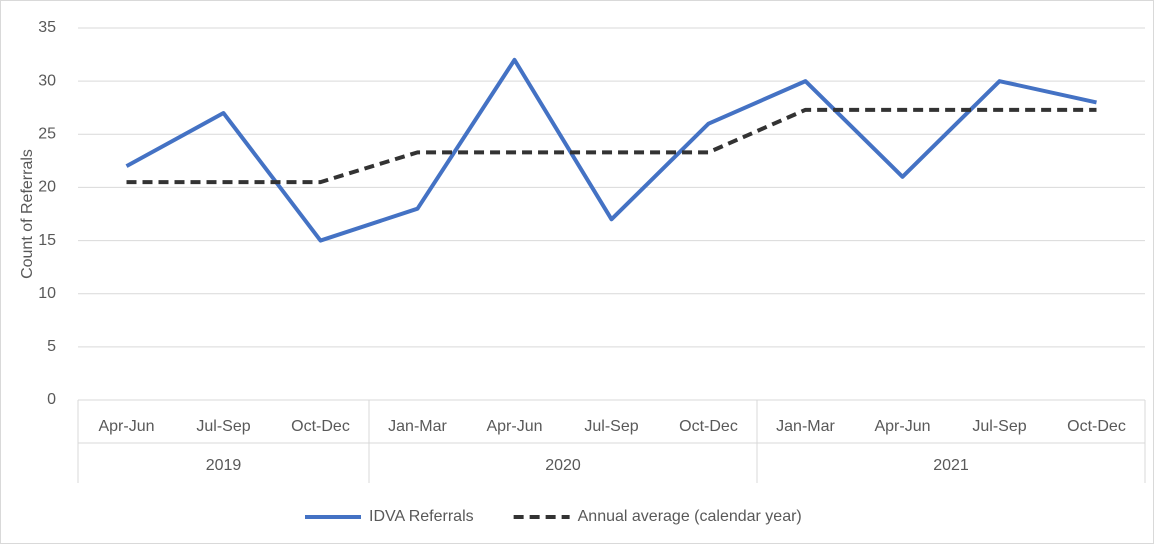  What do you see at coordinates (563, 465) in the screenshot?
I see `group-label: 2020` at bounding box center [563, 465].